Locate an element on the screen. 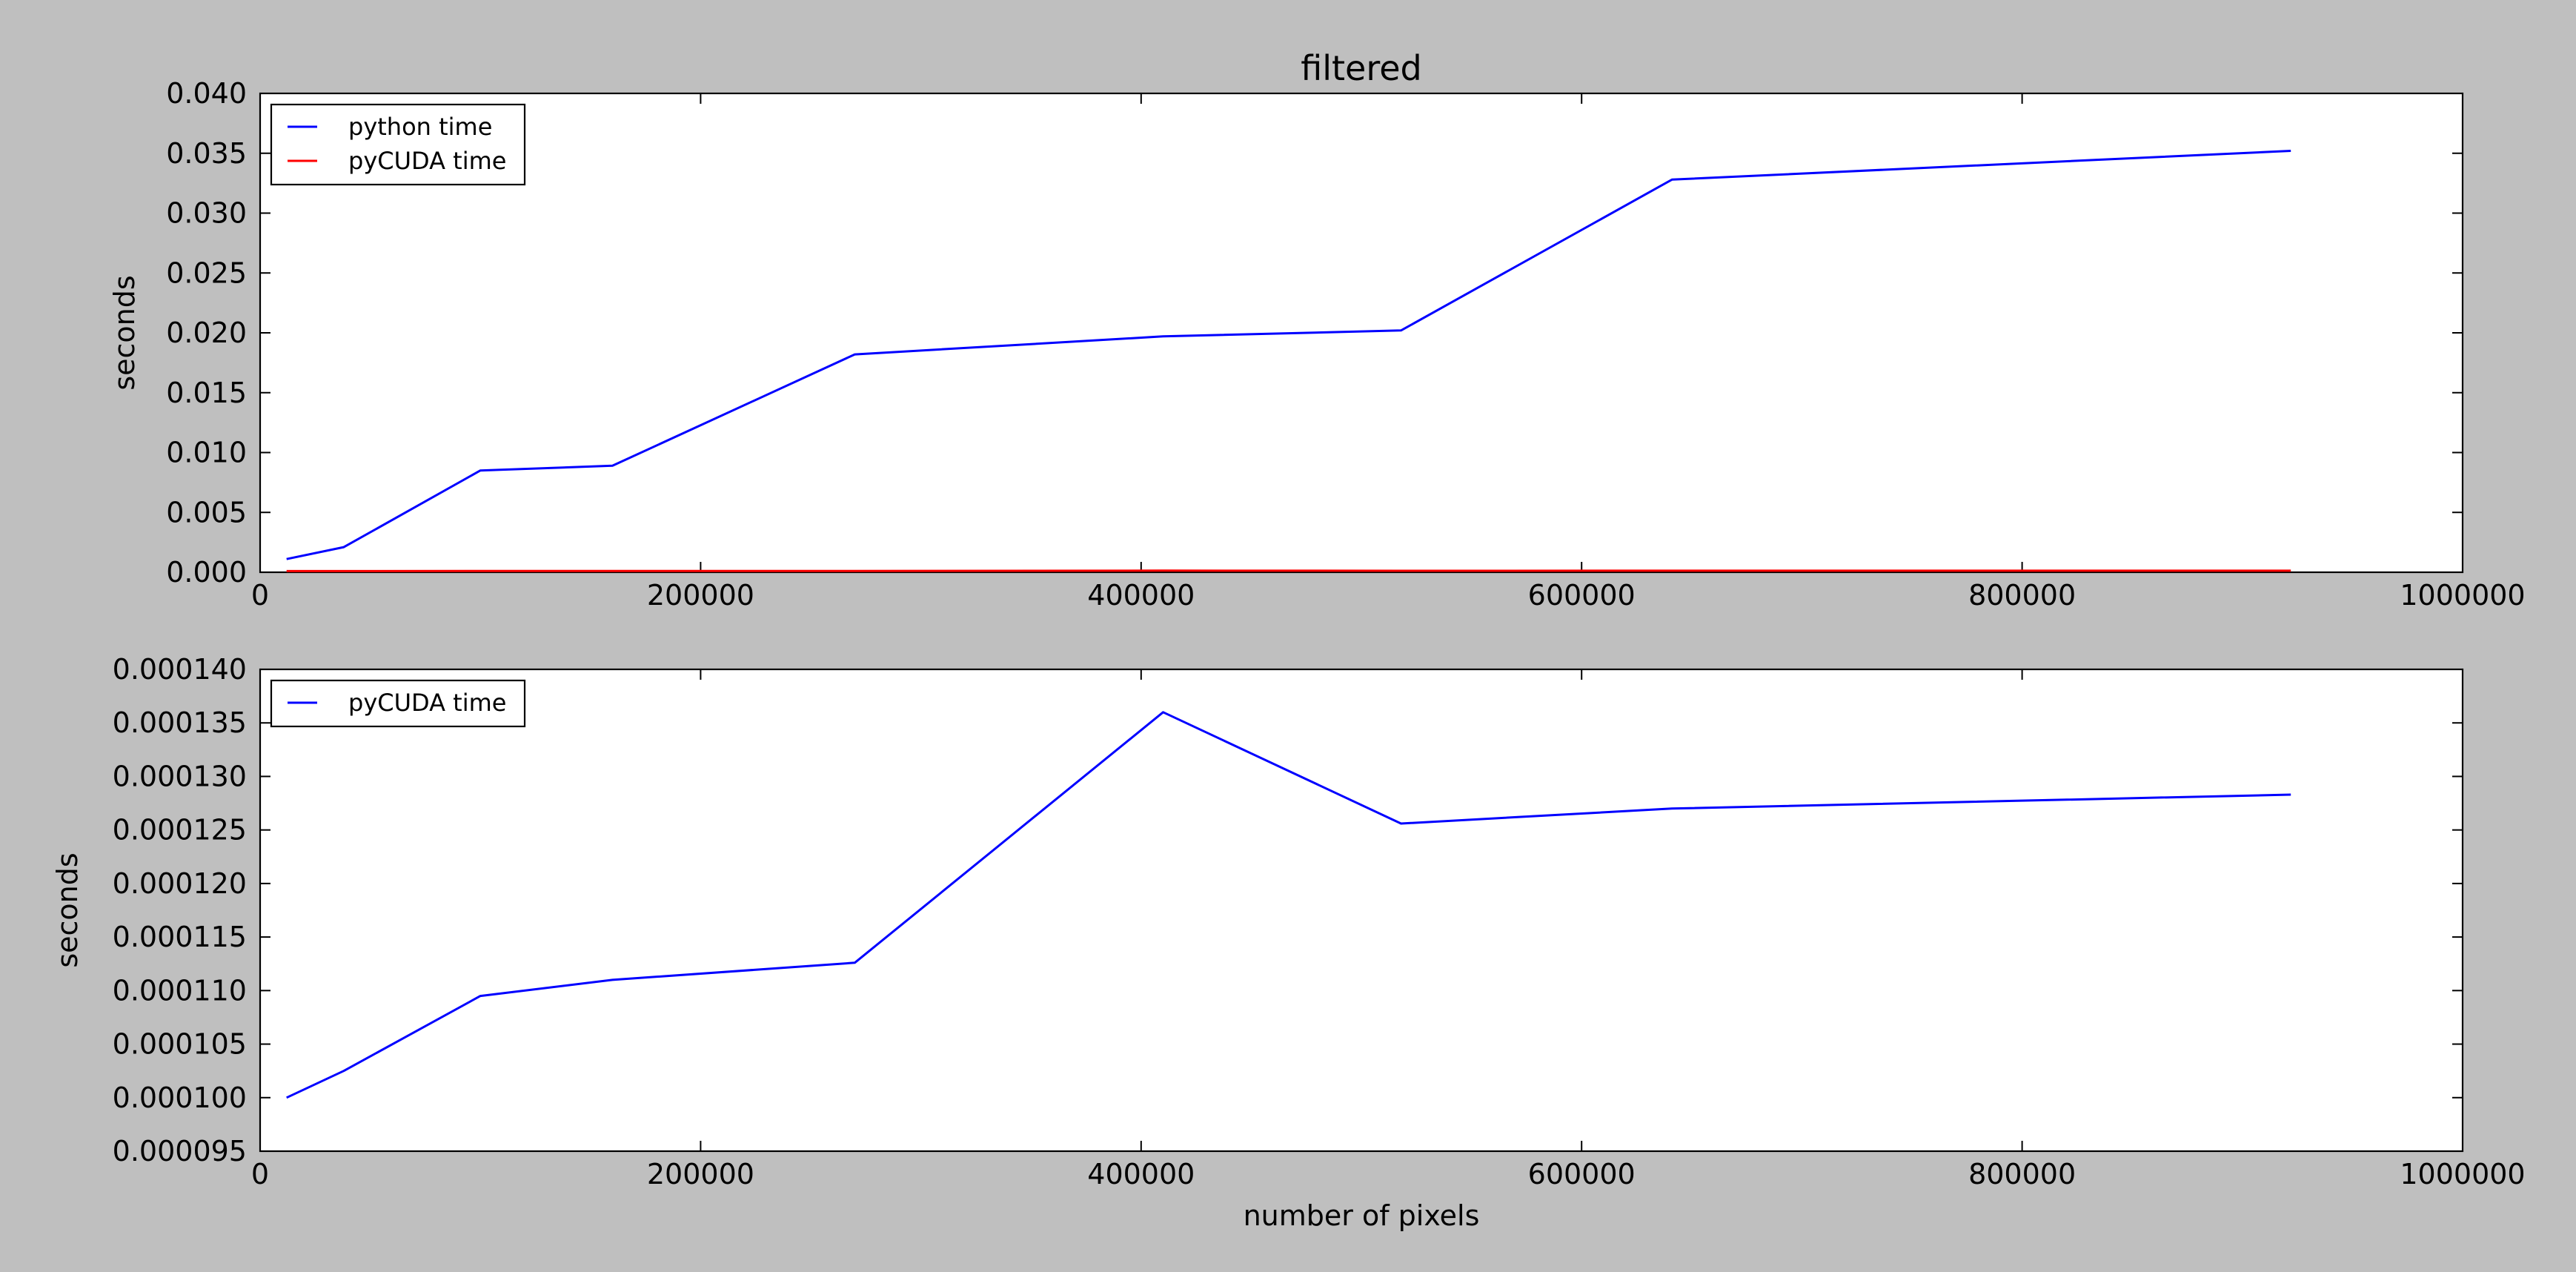  legend is located at coordinates (398, 144).